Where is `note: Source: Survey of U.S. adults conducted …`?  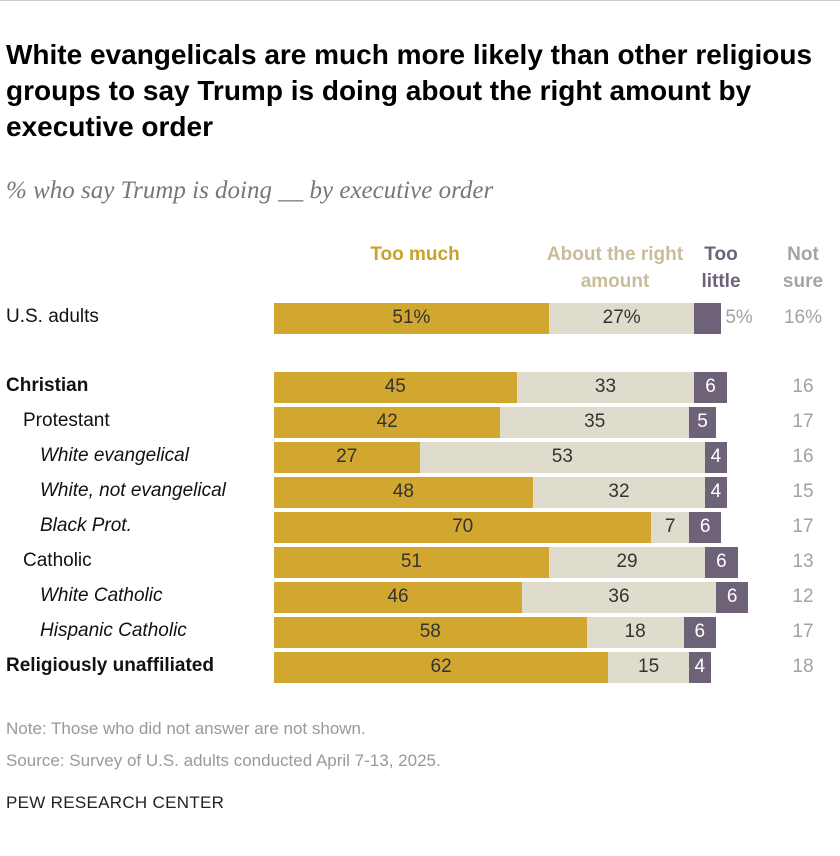 note: Source: Survey of U.S. adults conducted … is located at coordinates (223, 760).